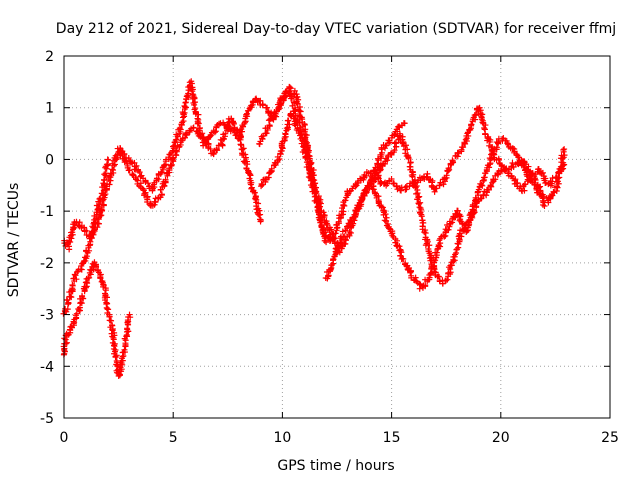 The height and width of the screenshot is (480, 640). What do you see at coordinates (294, 178) in the screenshot?
I see `series-H` at bounding box center [294, 178].